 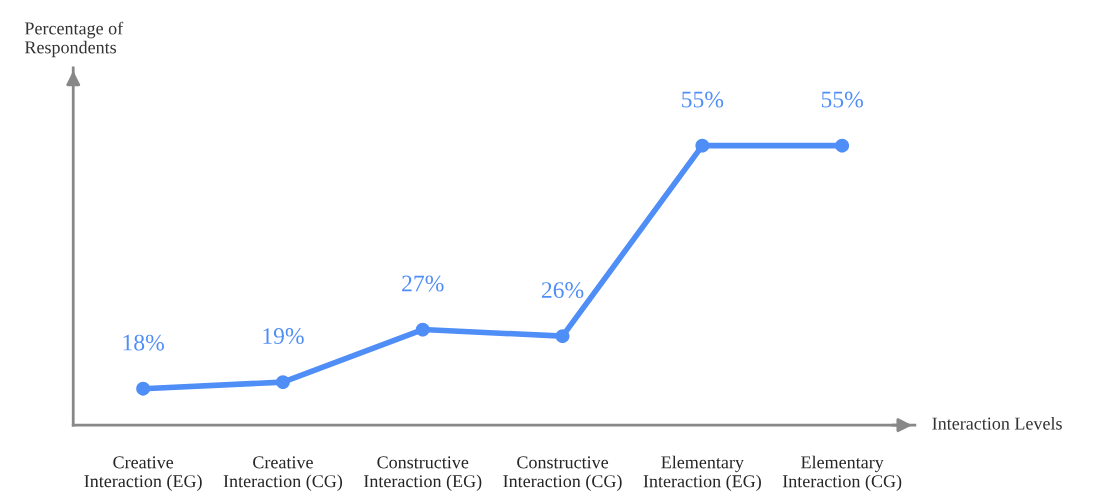 I want to click on x-tick-label: Elementary Interaction (EG), so click(x=702, y=473).